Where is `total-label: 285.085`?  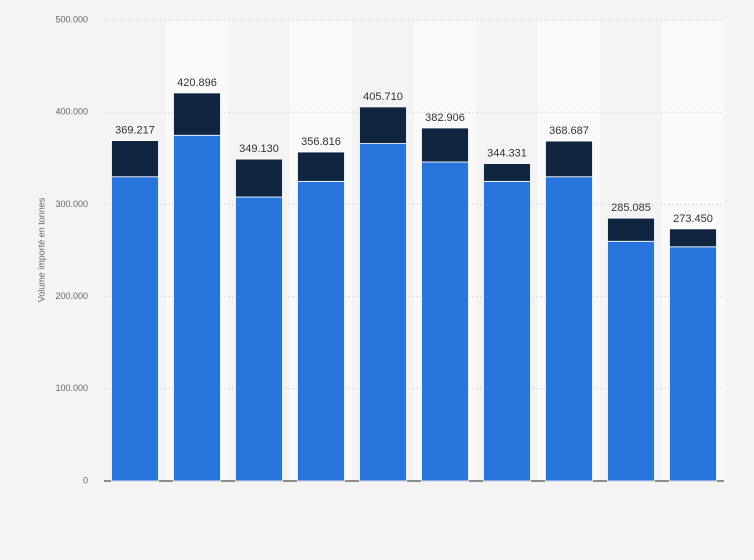
total-label: 285.085 is located at coordinates (631, 208).